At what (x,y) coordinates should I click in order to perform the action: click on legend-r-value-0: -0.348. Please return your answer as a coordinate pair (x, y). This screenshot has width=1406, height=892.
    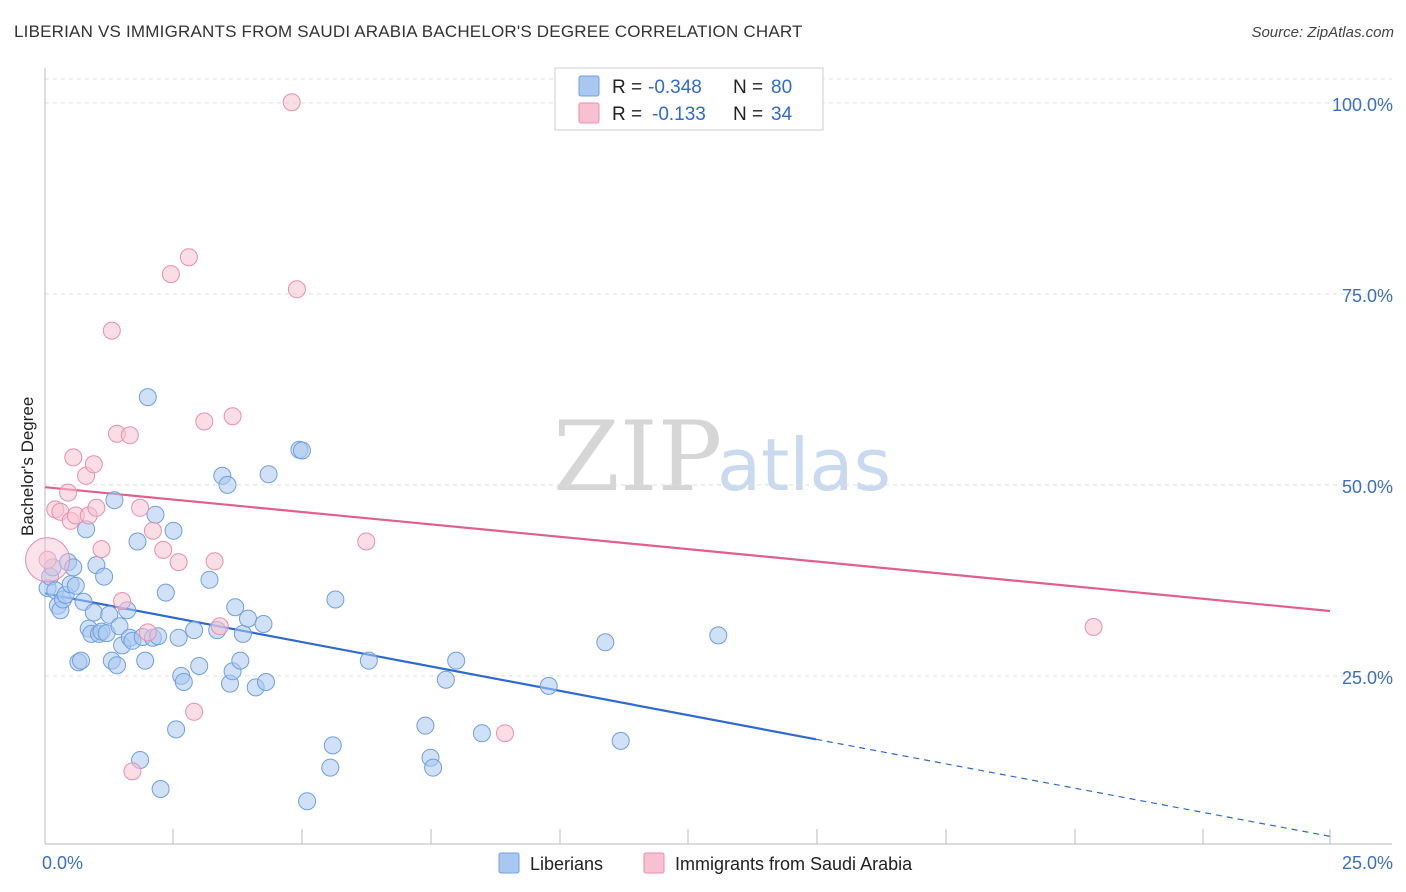
    Looking at the image, I should click on (675, 87).